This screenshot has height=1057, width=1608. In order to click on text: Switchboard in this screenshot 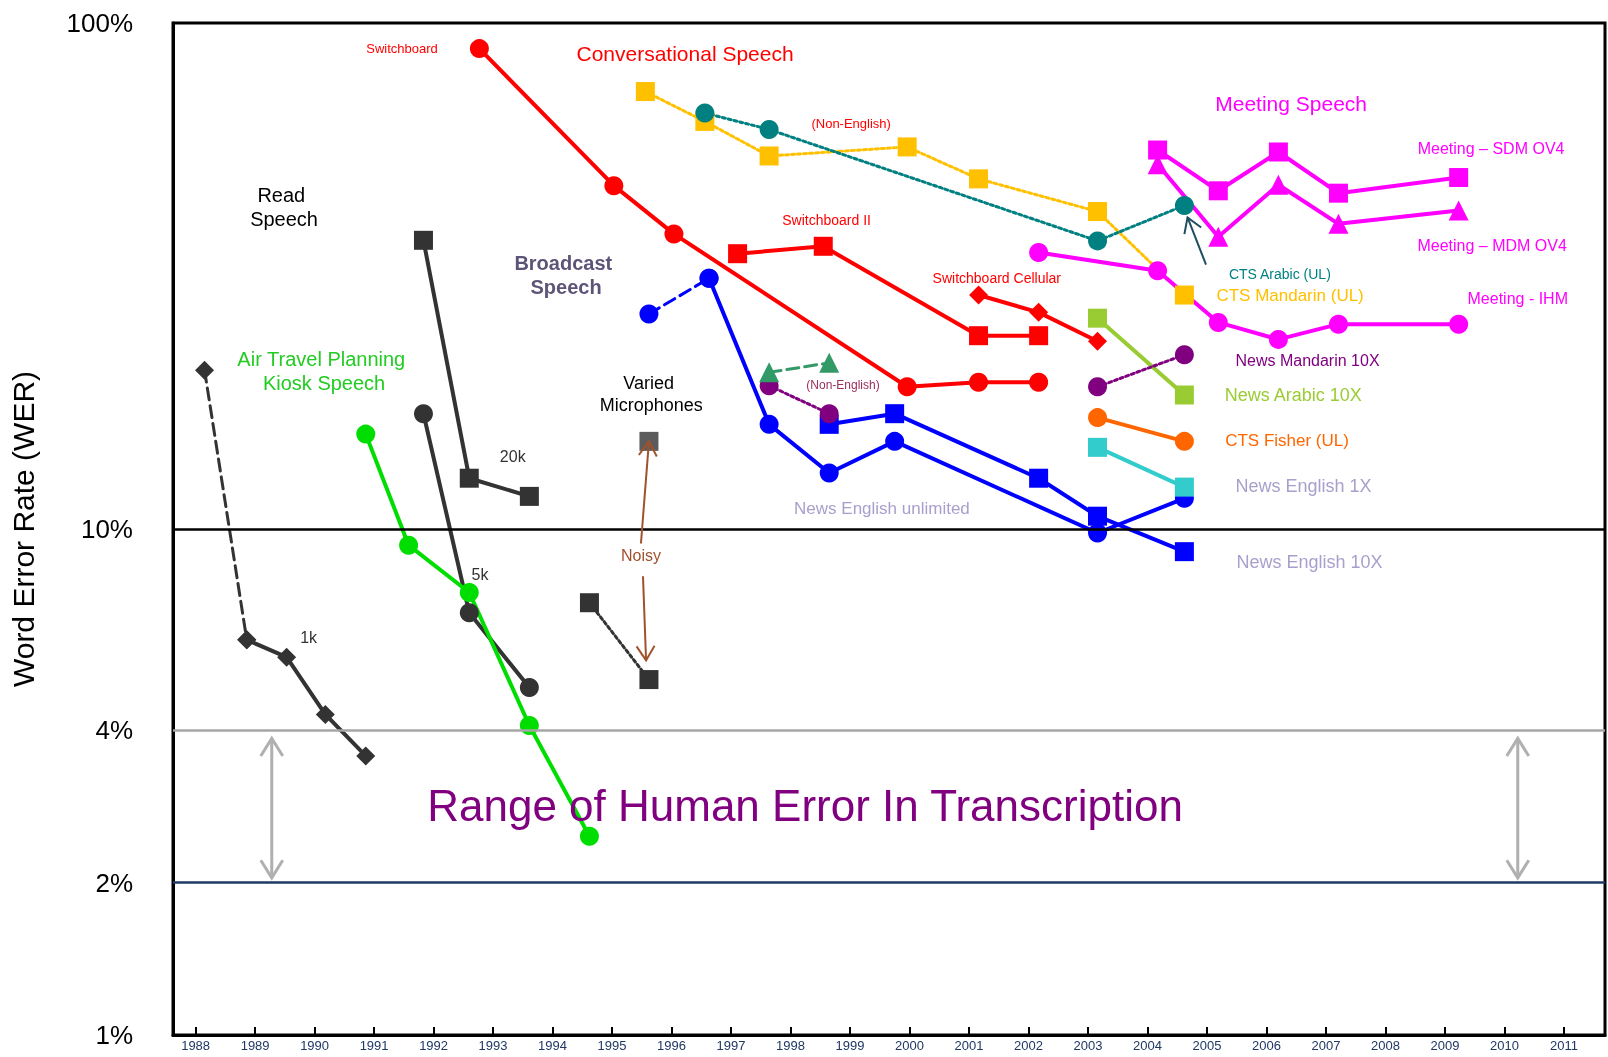, I will do `click(402, 48)`.